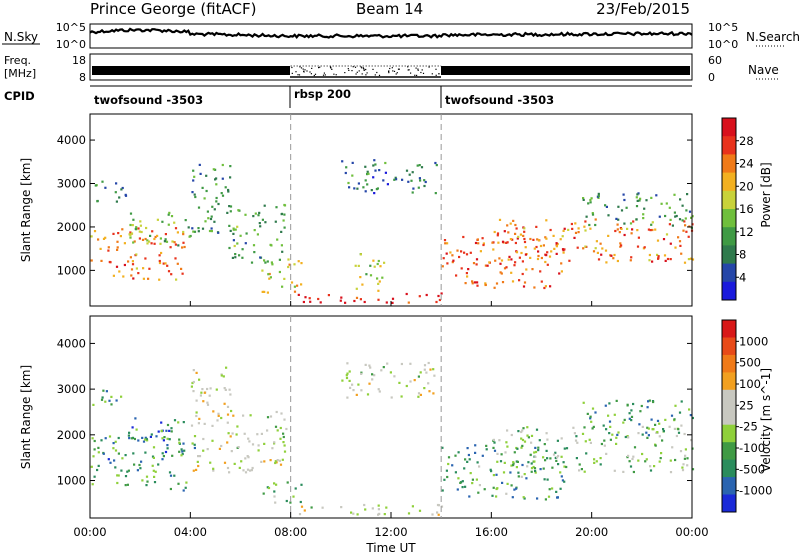  Describe the element at coordinates (746, 232) in the screenshot. I see `colorbar-tick-label: 12` at that location.